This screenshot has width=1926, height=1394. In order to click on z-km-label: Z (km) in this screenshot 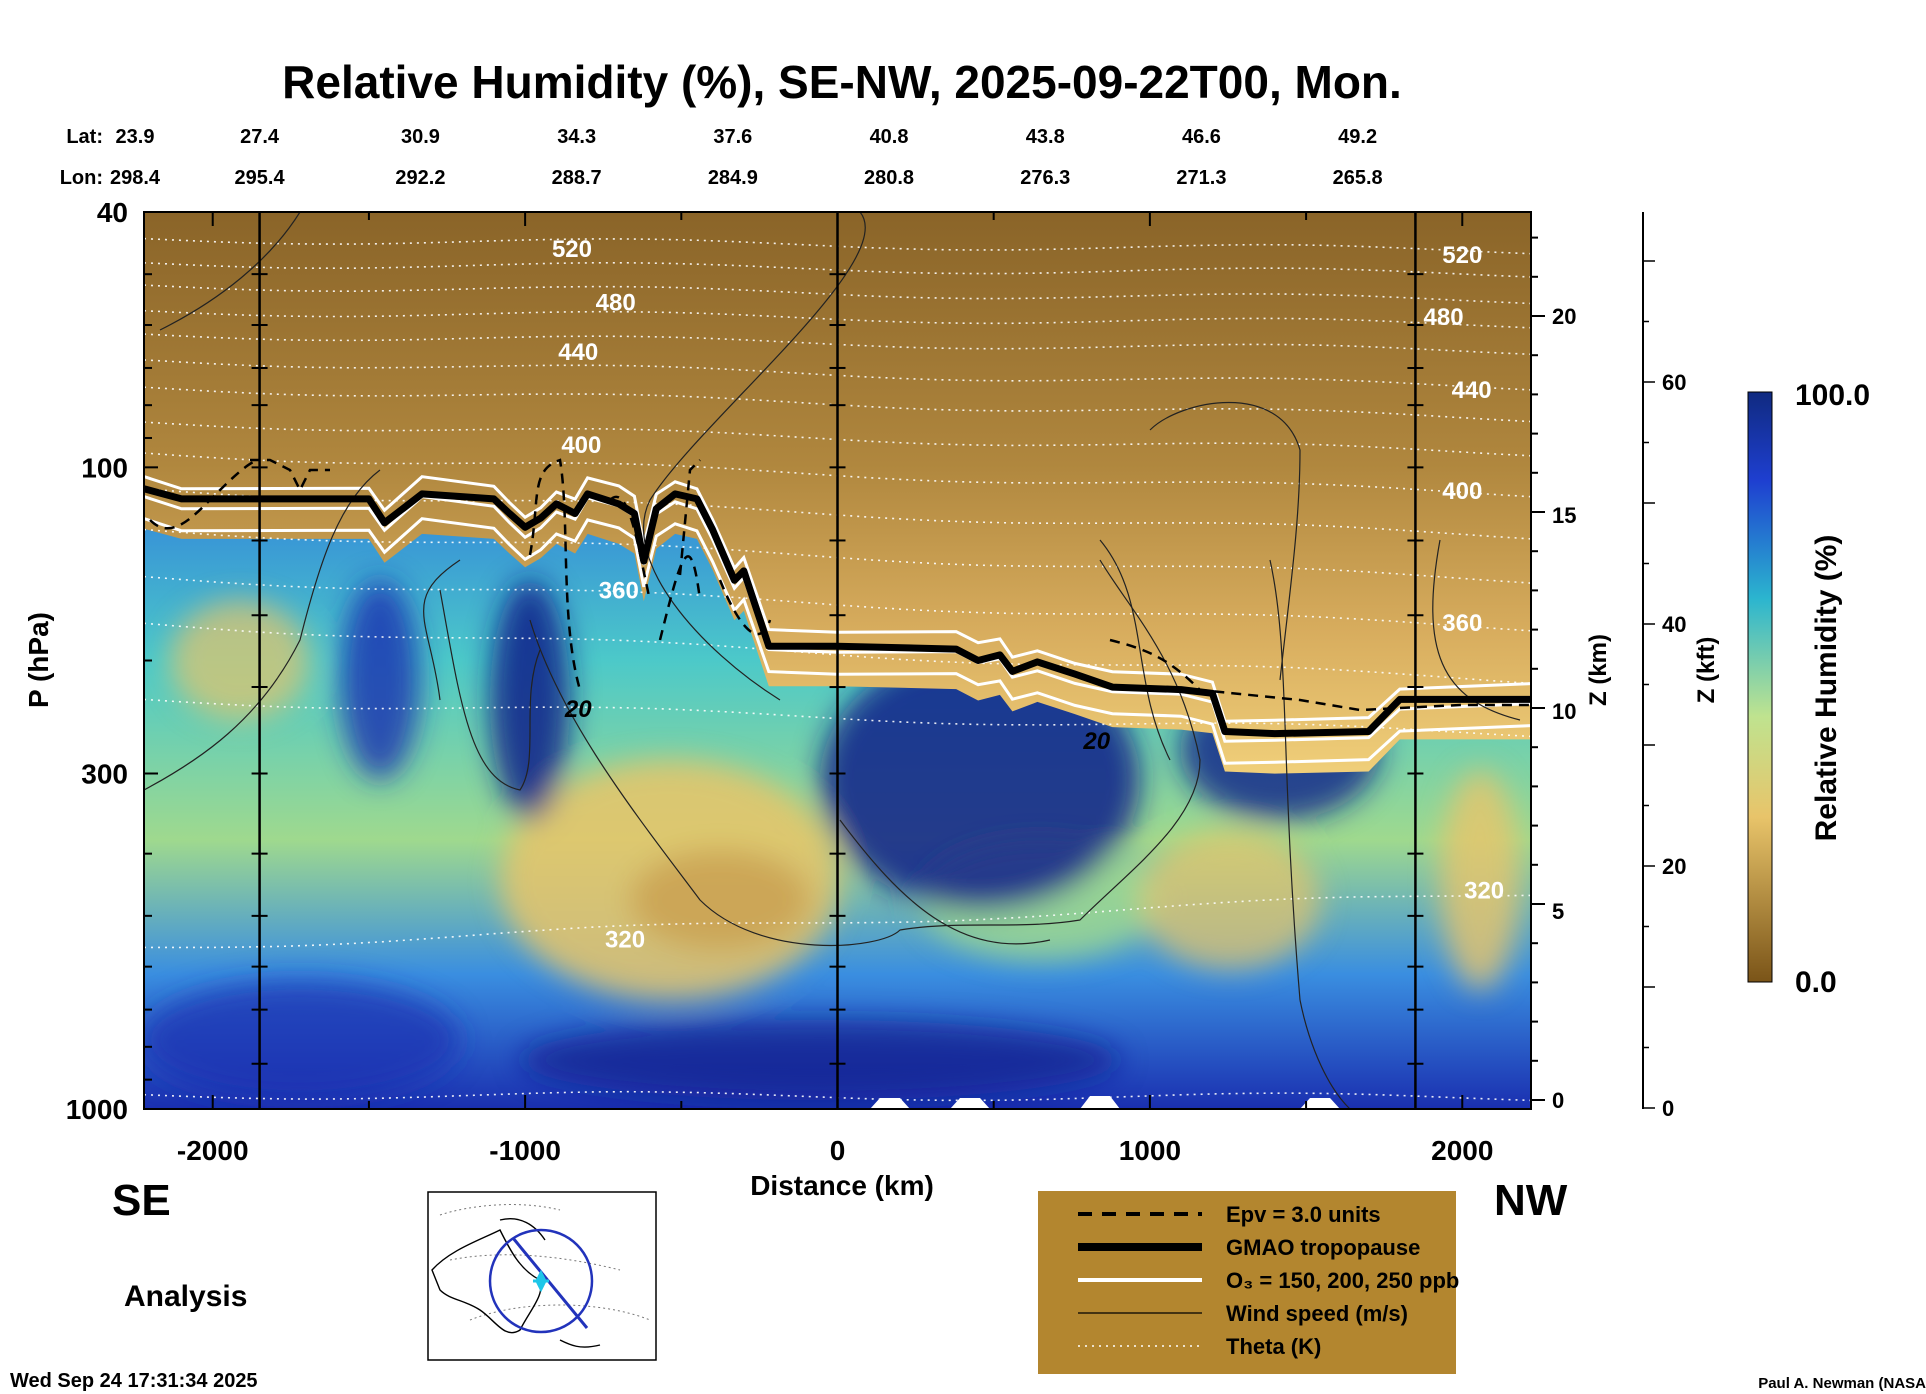, I will do `click(1598, 670)`.